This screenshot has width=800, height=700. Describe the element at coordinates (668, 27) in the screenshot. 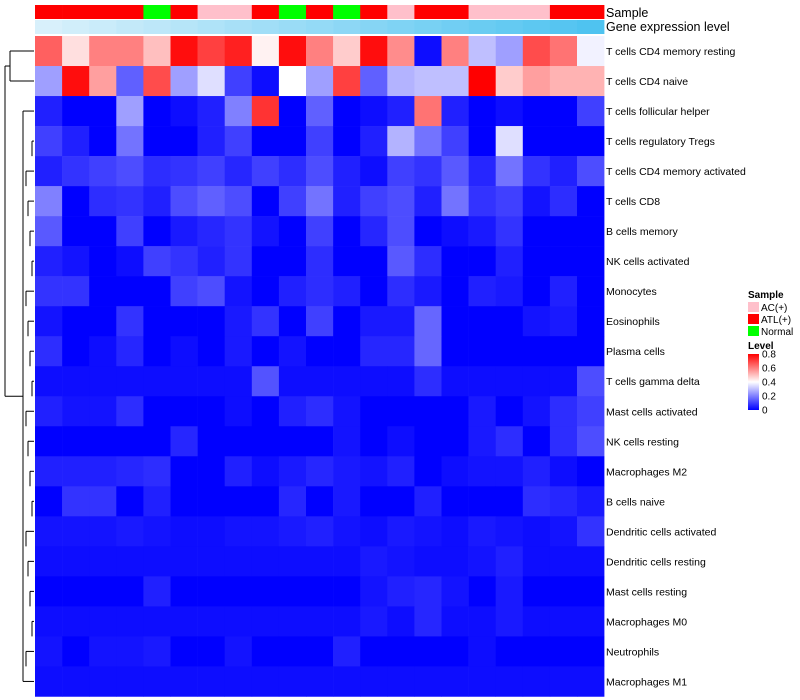

I see `track-label-gene-expression: Gene expression level` at that location.